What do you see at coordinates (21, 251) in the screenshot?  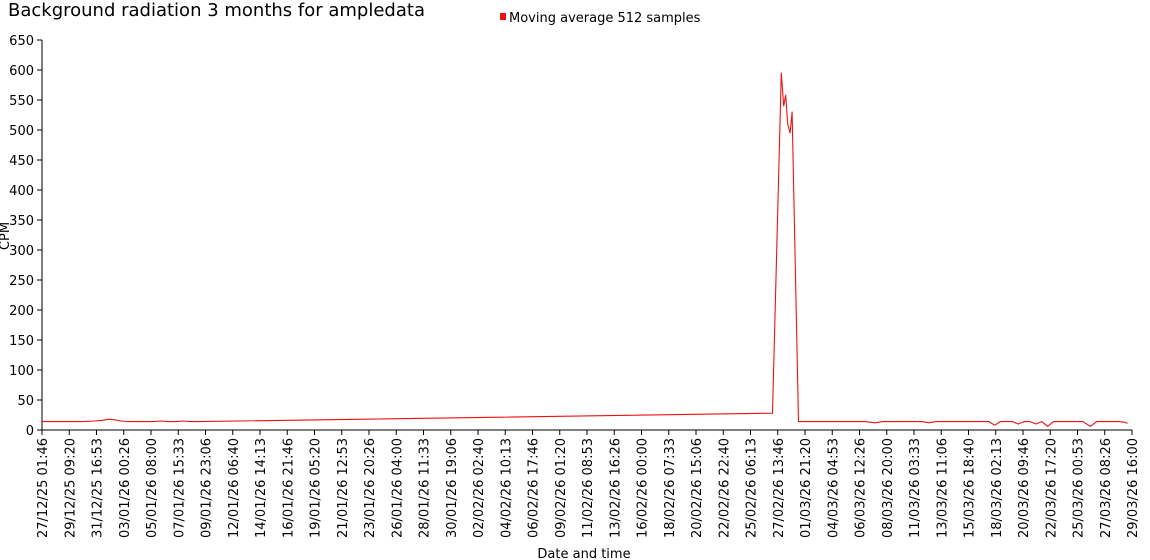 I see `y-tick-label: 300` at bounding box center [21, 251].